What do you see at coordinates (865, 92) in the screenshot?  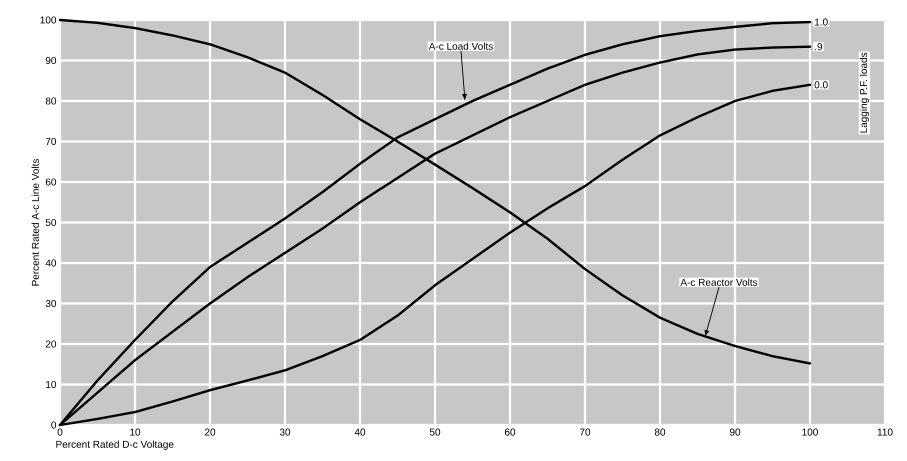 I see `annotation: Lagging P.F. loads` at bounding box center [865, 92].